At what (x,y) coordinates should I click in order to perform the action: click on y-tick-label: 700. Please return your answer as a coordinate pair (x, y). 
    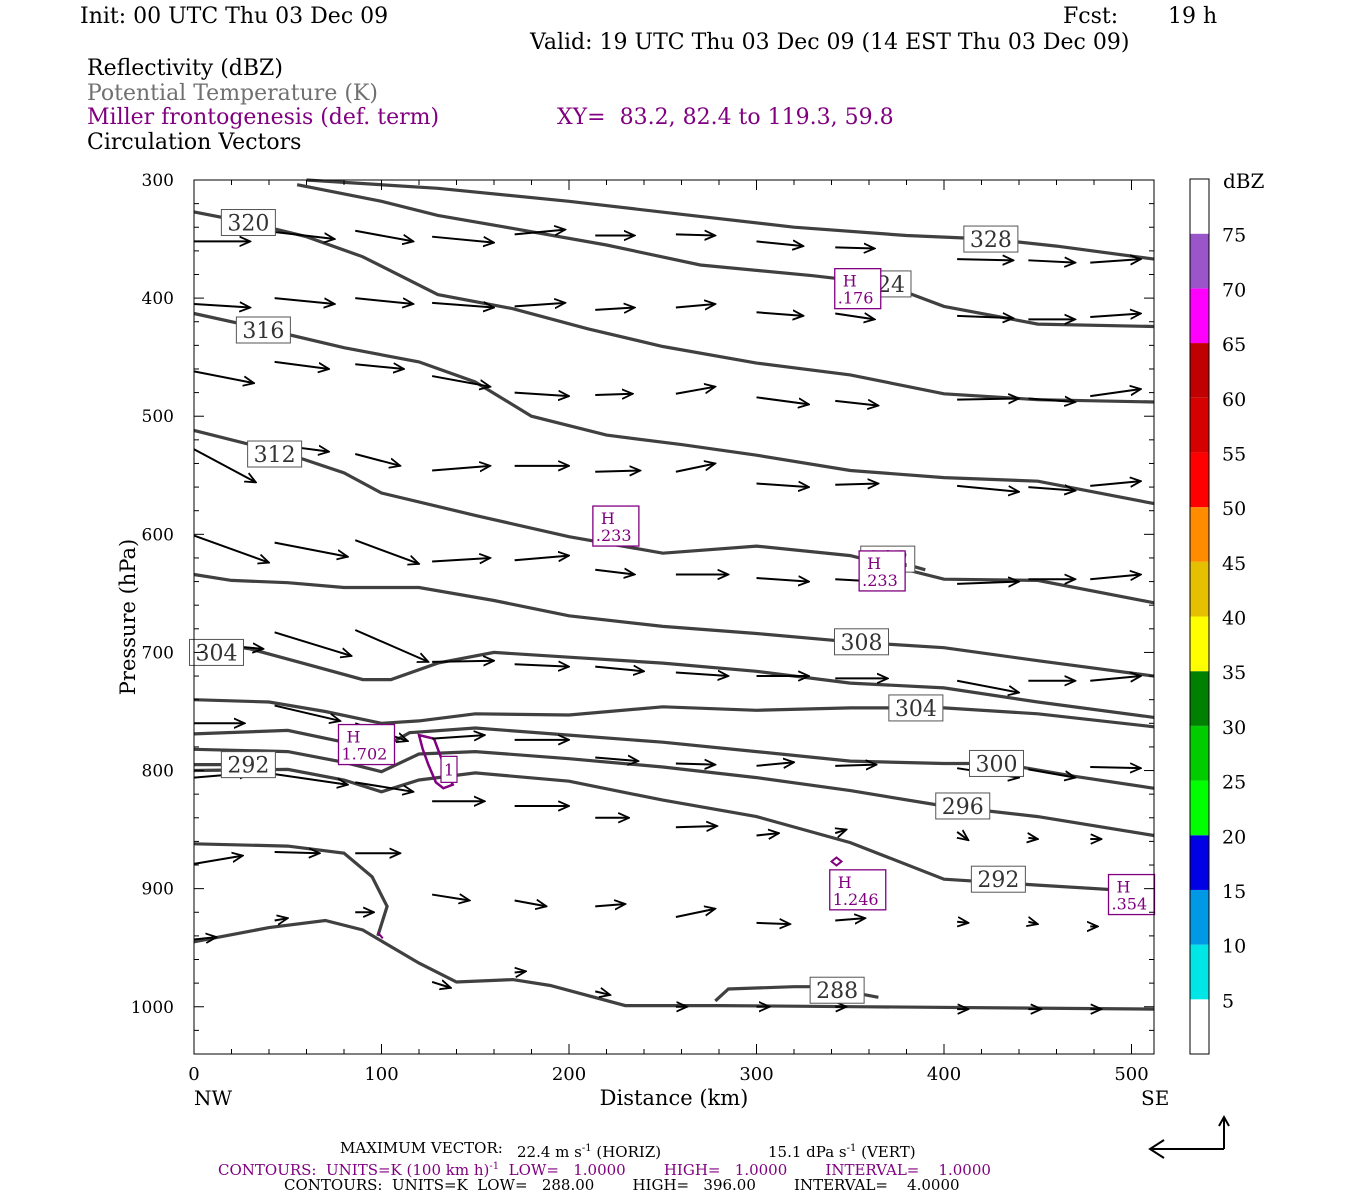
    Looking at the image, I should click on (158, 653).